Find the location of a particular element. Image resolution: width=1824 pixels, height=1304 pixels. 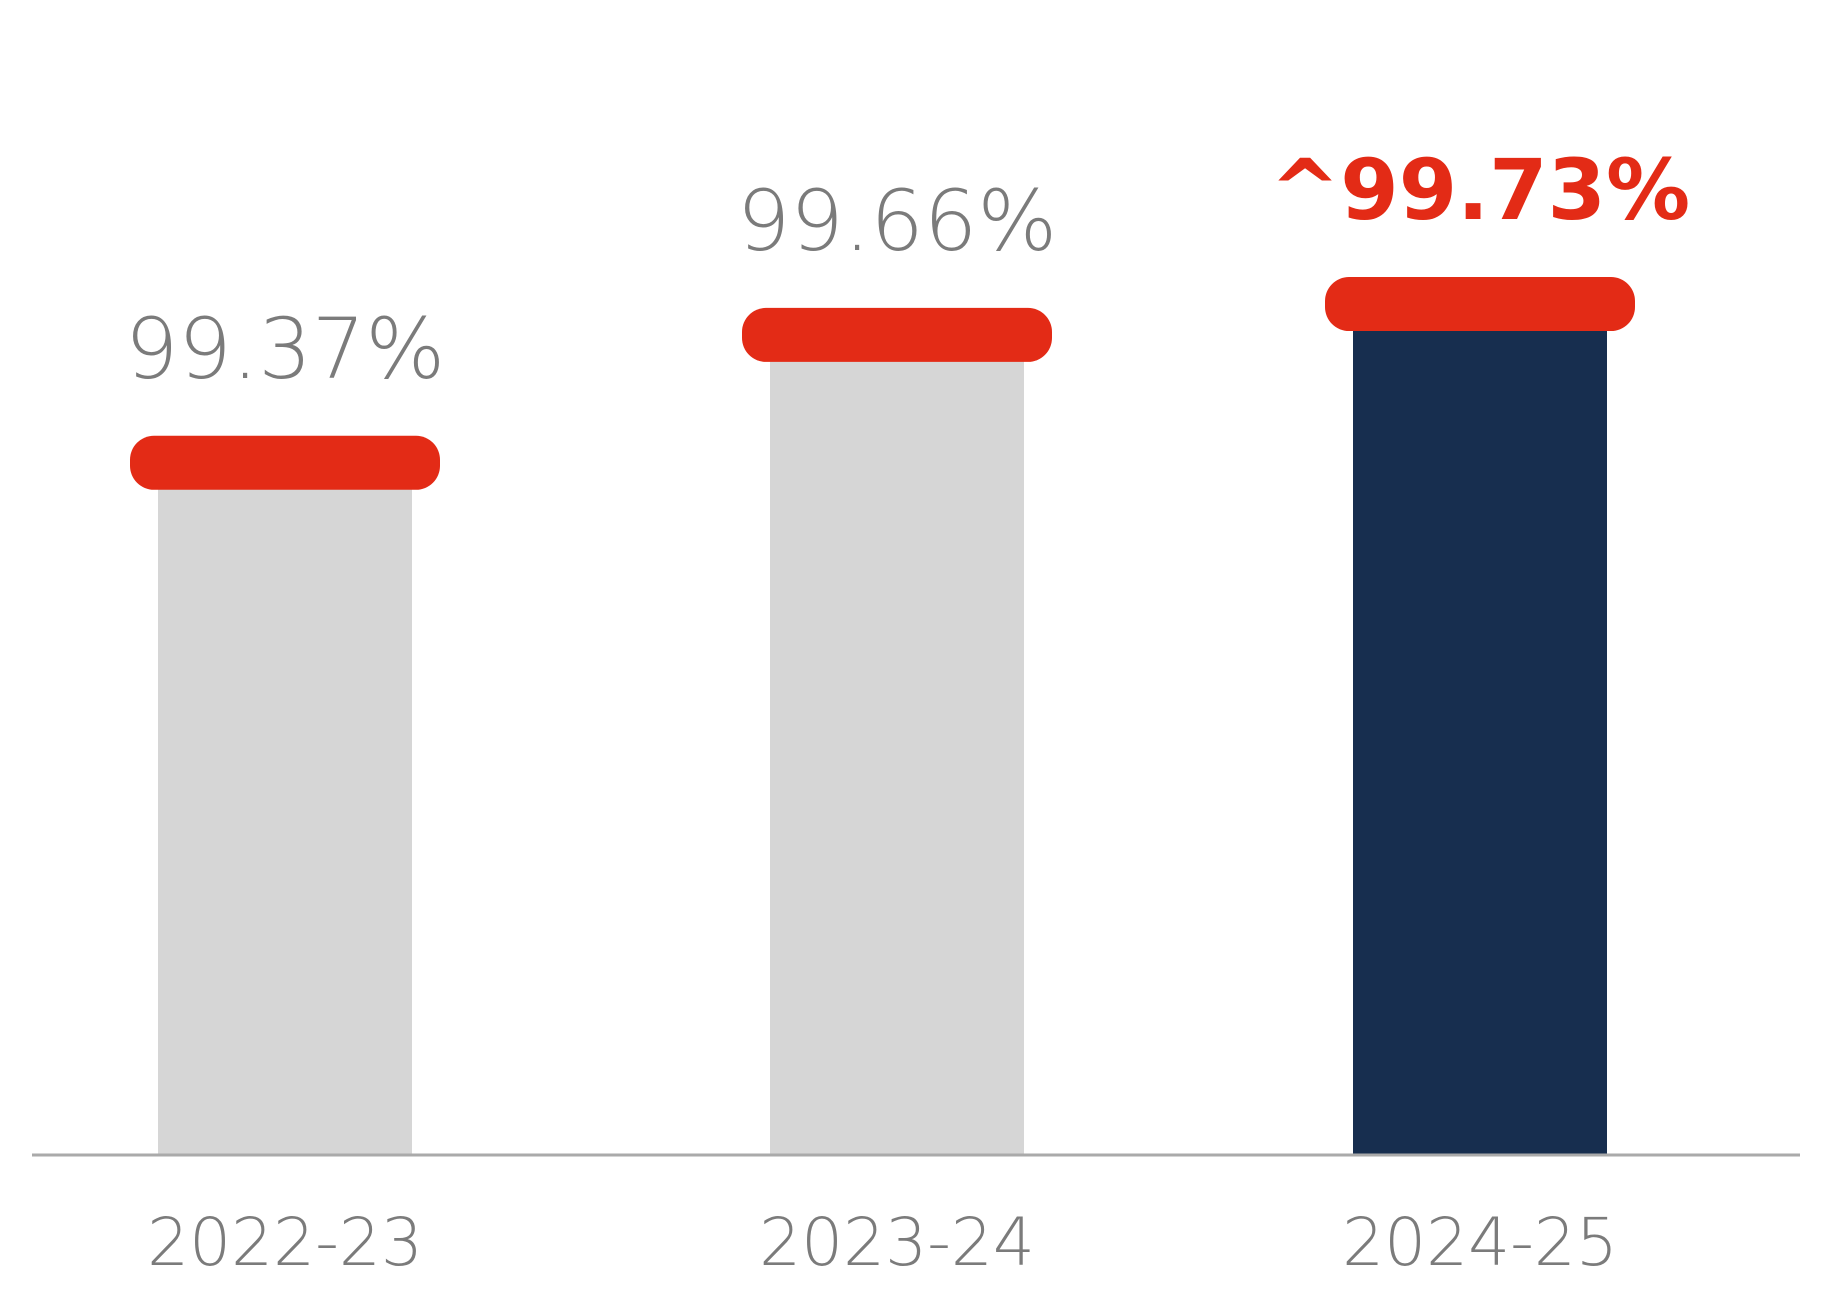

x-tick-labels-layer: 2022-23 2023-24 2024-25 is located at coordinates (882, 1242).